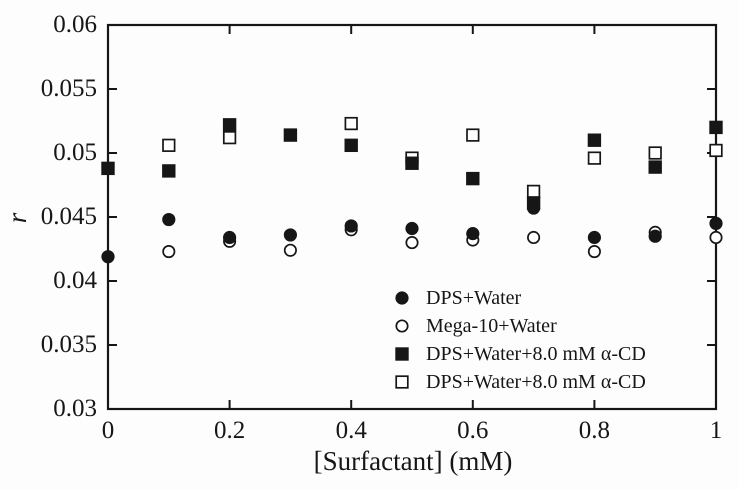  Describe the element at coordinates (75, 24) in the screenshot. I see `y-tick-label: 0.06` at that location.